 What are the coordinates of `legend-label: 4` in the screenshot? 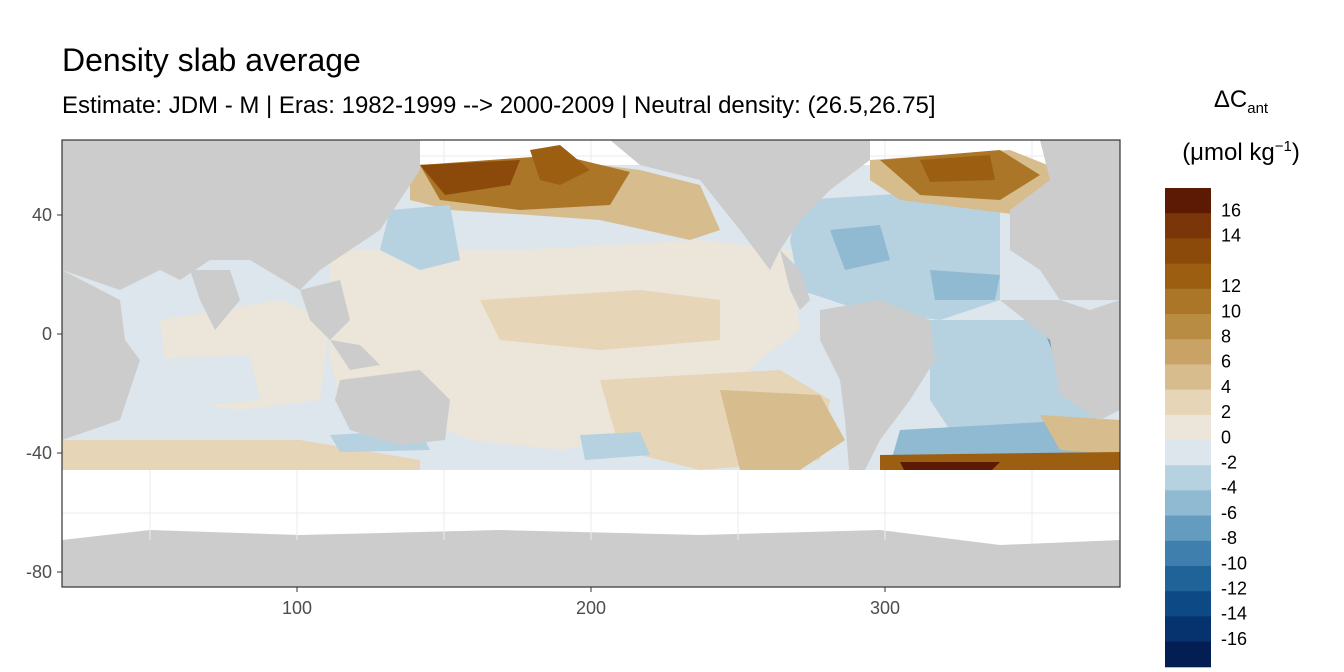 It's located at (1226, 387).